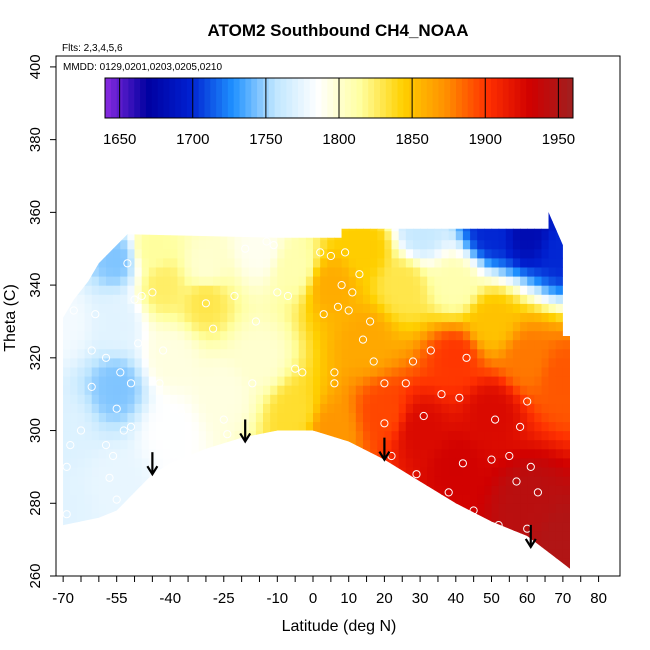 This screenshot has height=650, width=650. I want to click on x-tick-label: 40, so click(455, 598).